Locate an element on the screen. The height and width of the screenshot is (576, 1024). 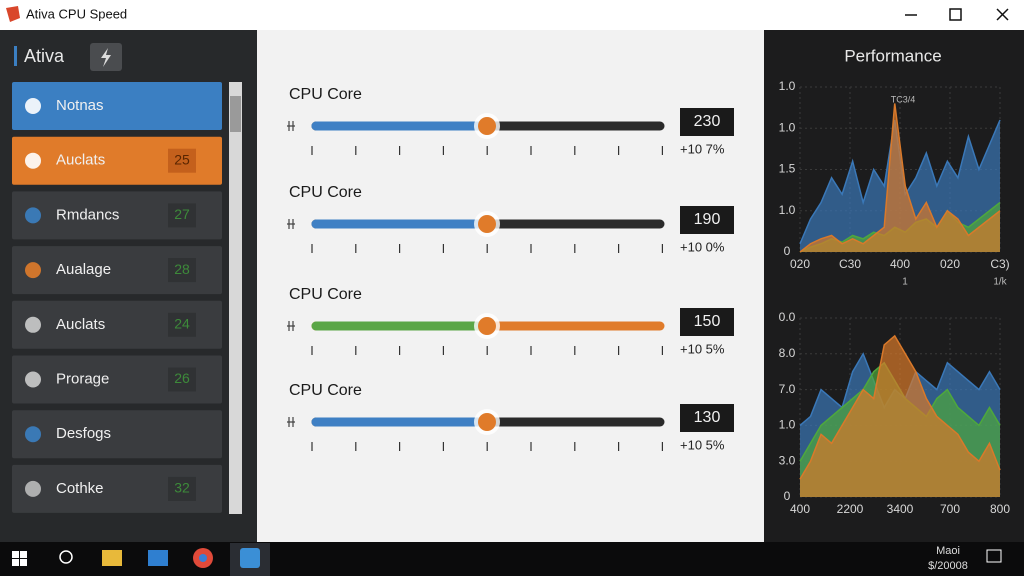
x-axis-sublabel: 1/k is located at coordinates (1000, 282).